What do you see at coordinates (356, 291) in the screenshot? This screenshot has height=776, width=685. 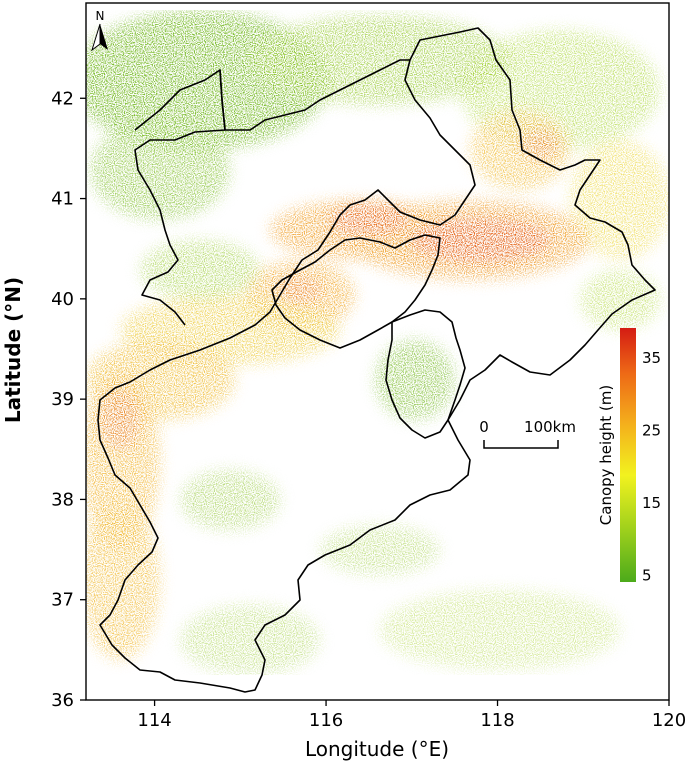 I see `beijing-boundary` at bounding box center [356, 291].